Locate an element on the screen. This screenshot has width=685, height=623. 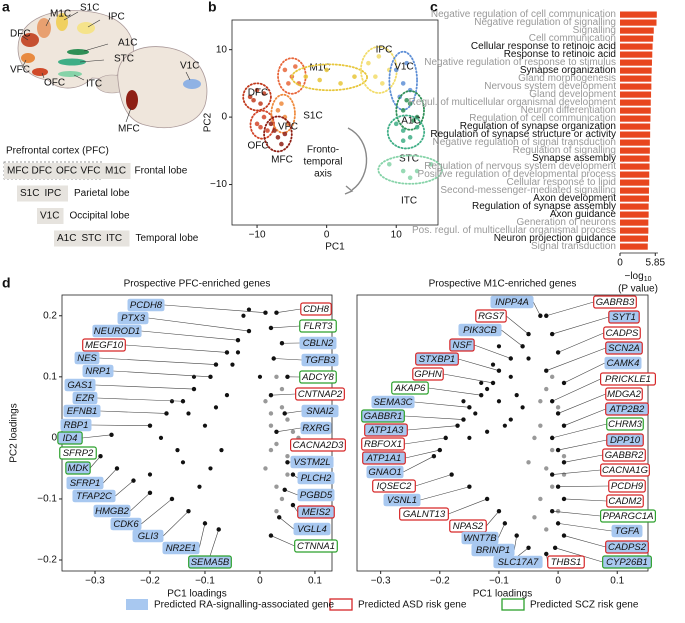
x-tick-label: 0 is located at coordinates (260, 581).